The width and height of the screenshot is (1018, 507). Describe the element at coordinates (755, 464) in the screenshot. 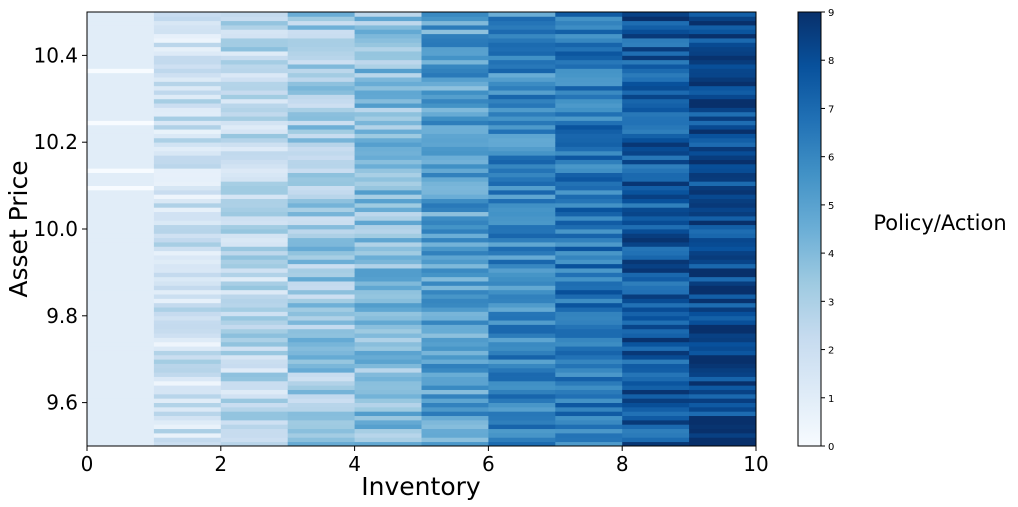

I see `x-tick-label: 10` at that location.